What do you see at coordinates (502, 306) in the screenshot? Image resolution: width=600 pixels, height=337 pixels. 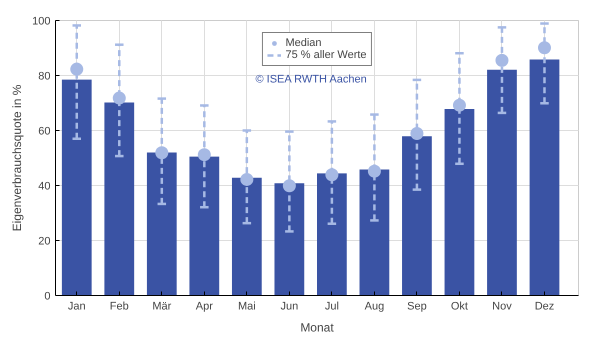 I see `x-tick-label: Nov` at bounding box center [502, 306].